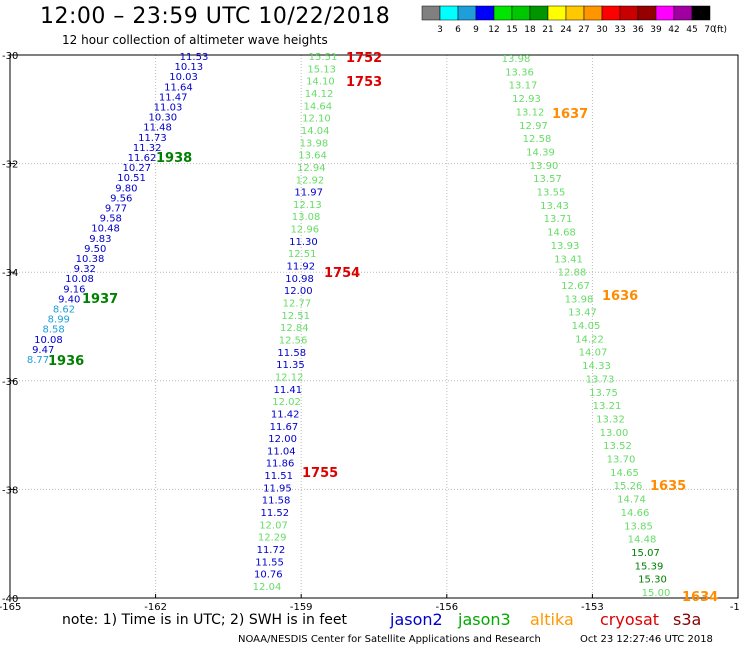 Image resolution: width=740 pixels, height=650 pixels. Describe the element at coordinates (297, 304) in the screenshot. I see `wave-height-label: 12.77` at that location.